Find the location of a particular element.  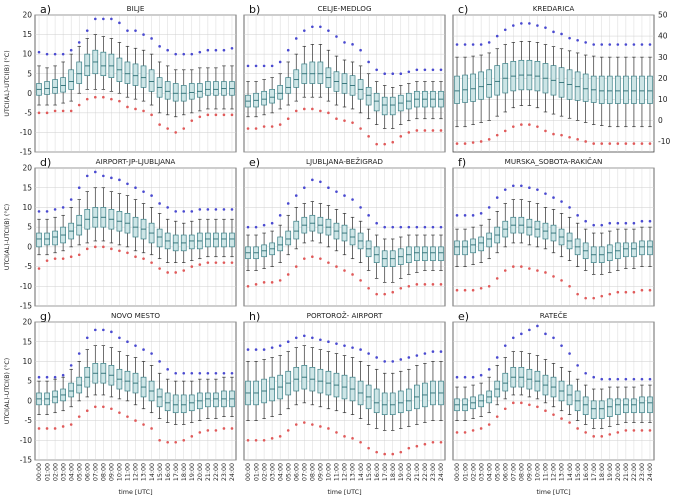

x-tick-label: 02:00 is located at coordinates (473, 472).